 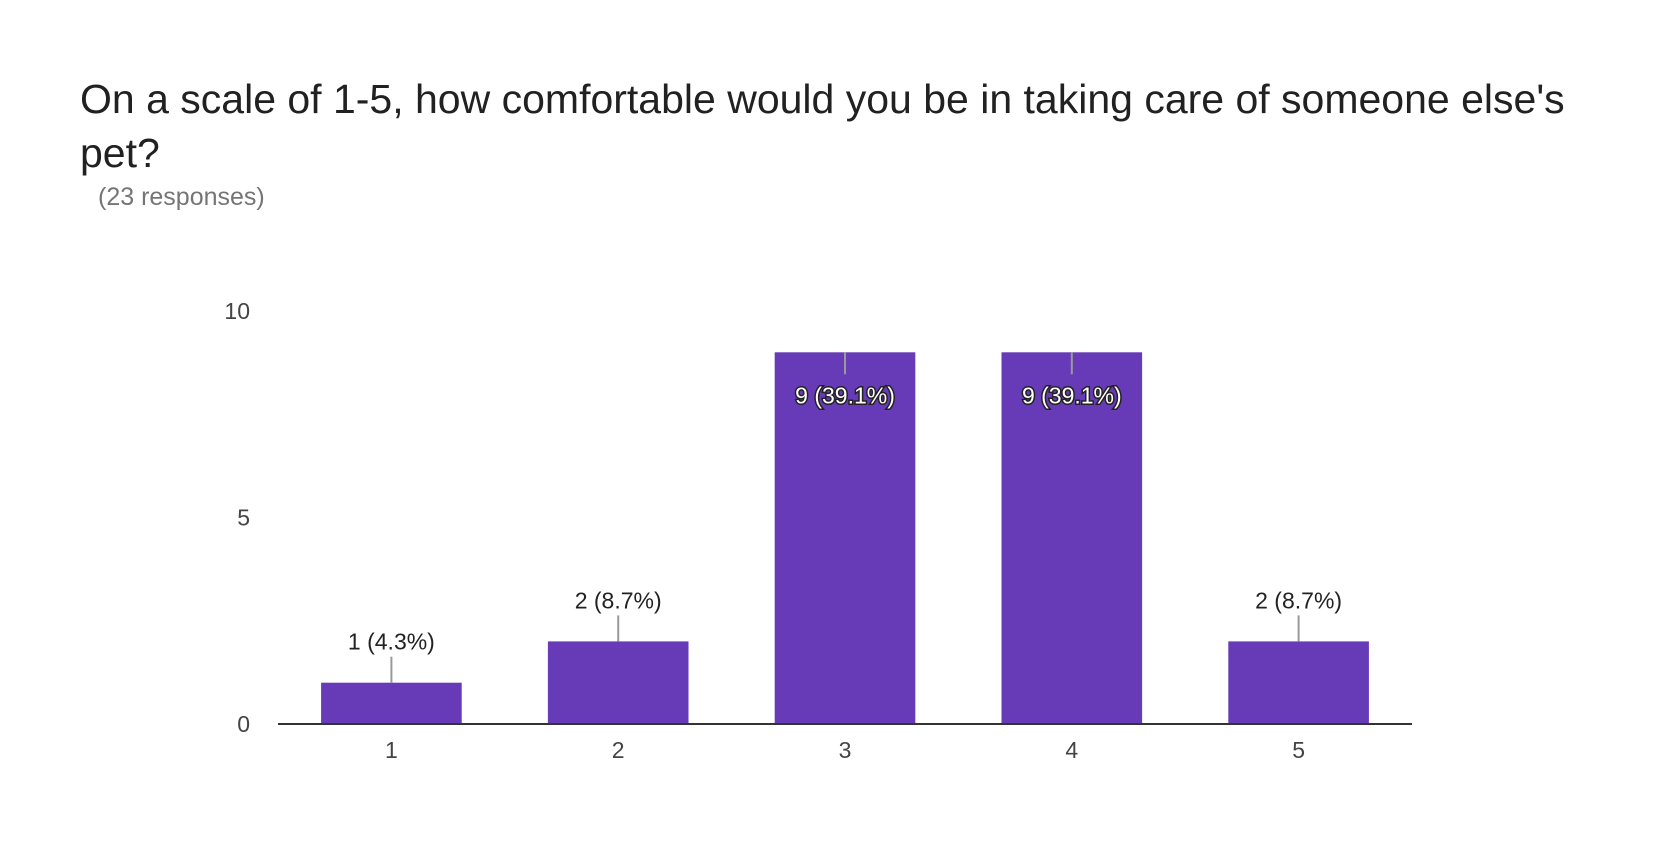 What do you see at coordinates (618, 750) in the screenshot?
I see `x-tick-label: 2` at bounding box center [618, 750].